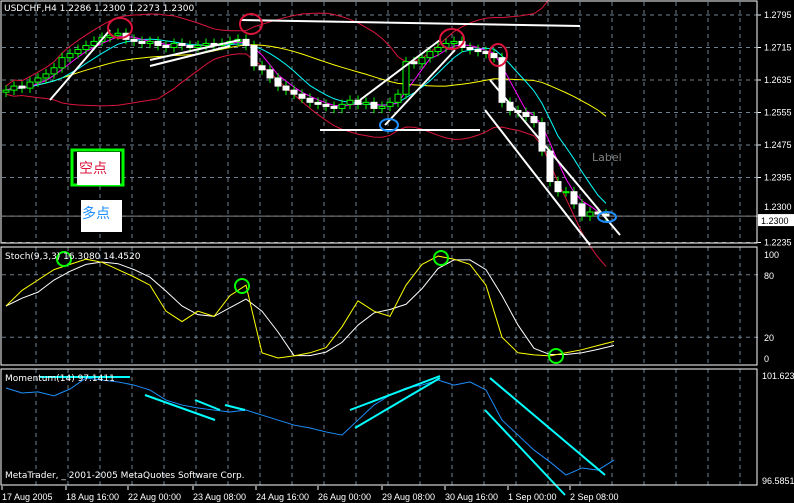 This screenshot has width=794, height=503. I want to click on y-tick-label: 1.2395, so click(778, 177).